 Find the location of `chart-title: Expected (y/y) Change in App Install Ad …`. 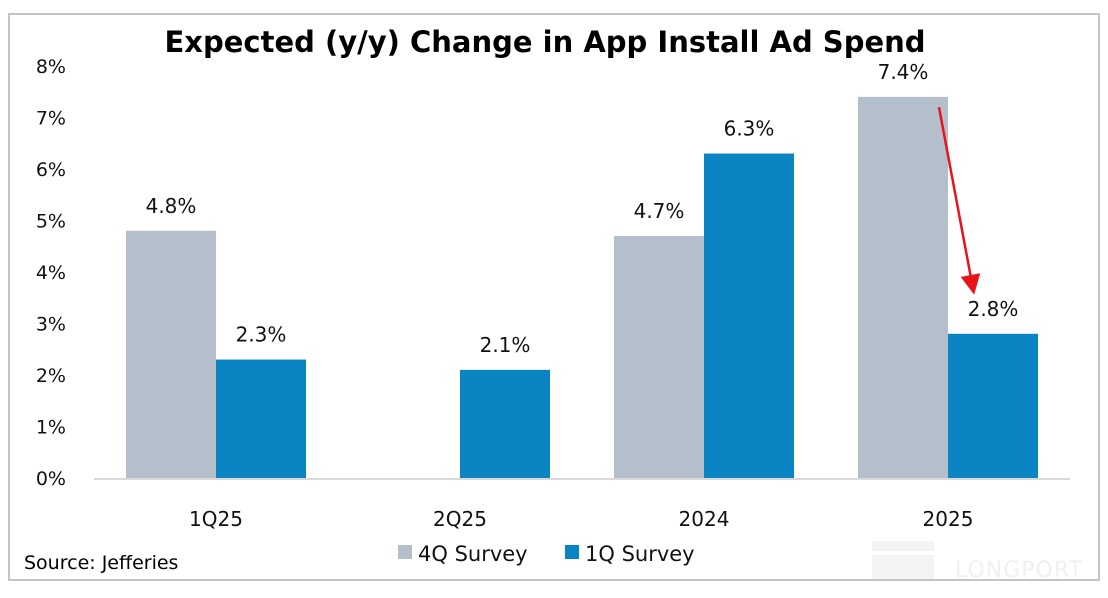

chart-title: Expected (y/y) Change in App Install Ad … is located at coordinates (544, 42).